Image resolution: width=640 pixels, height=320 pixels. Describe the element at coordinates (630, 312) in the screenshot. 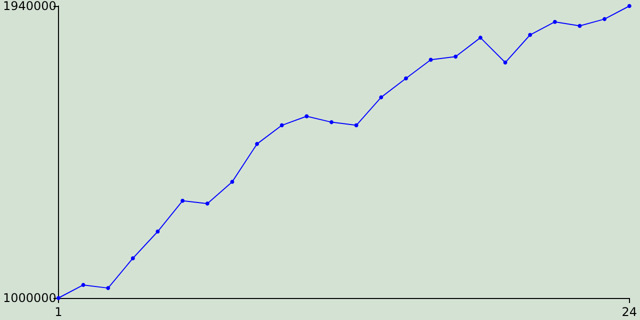

I see `x-tick-label: 24` at that location.